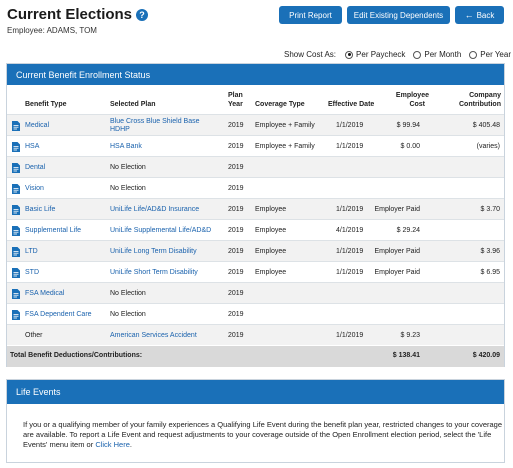  Describe the element at coordinates (417, 104) in the screenshot. I see `col-employee-cost-2: Cost` at that location.